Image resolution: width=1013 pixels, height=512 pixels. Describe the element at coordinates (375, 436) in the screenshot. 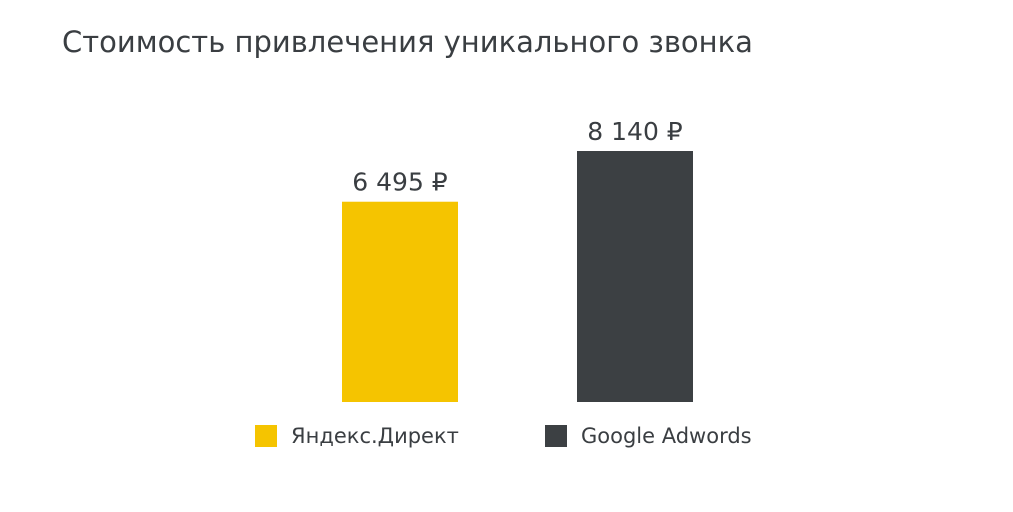

I see `legend-label: Яндекс.Директ` at that location.